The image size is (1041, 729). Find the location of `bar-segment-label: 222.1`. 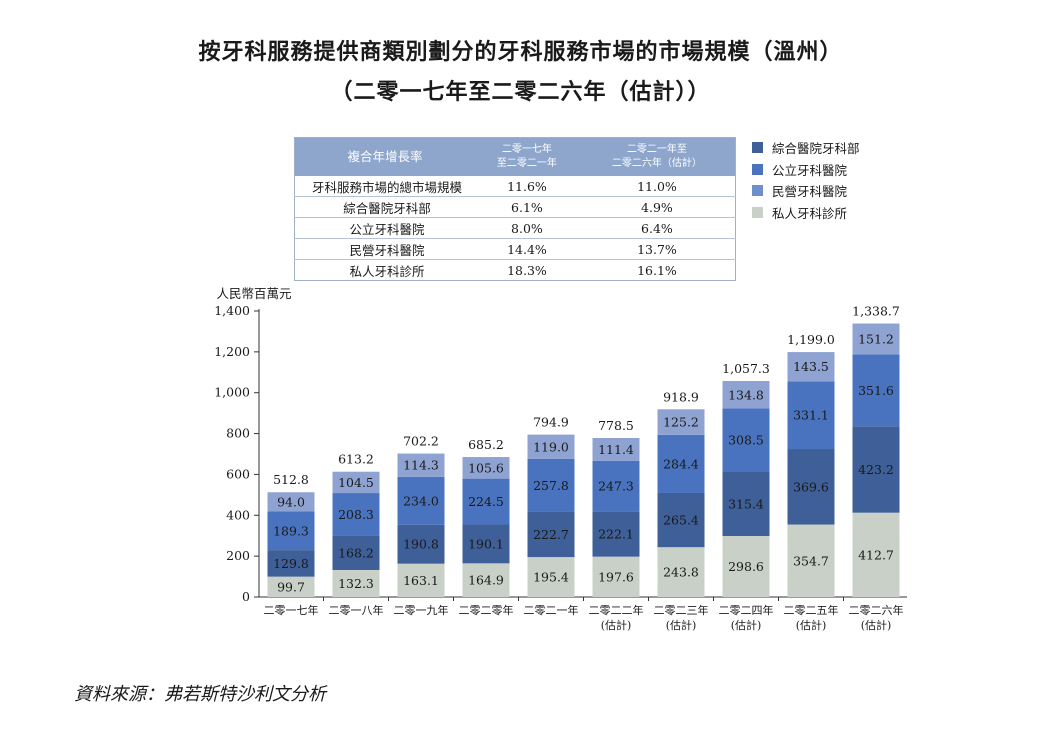

bar-segment-label: 222.1 is located at coordinates (616, 533).